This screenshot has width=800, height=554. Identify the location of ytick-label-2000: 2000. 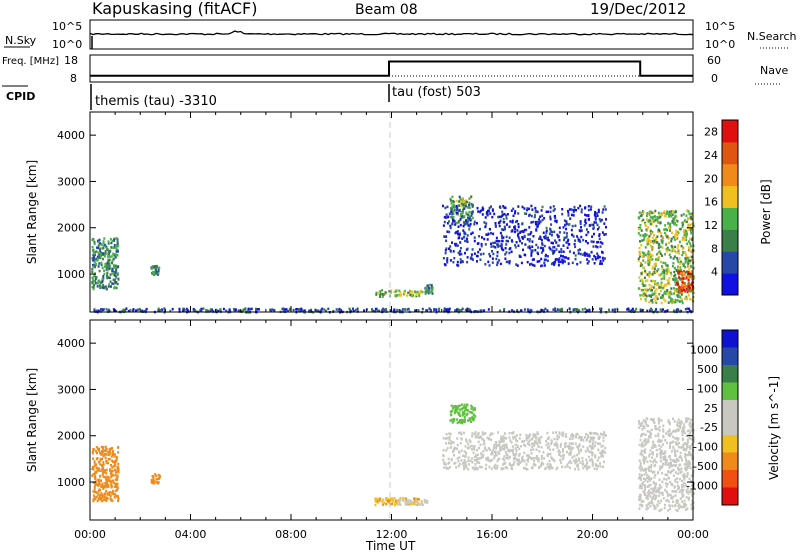
(71, 436).